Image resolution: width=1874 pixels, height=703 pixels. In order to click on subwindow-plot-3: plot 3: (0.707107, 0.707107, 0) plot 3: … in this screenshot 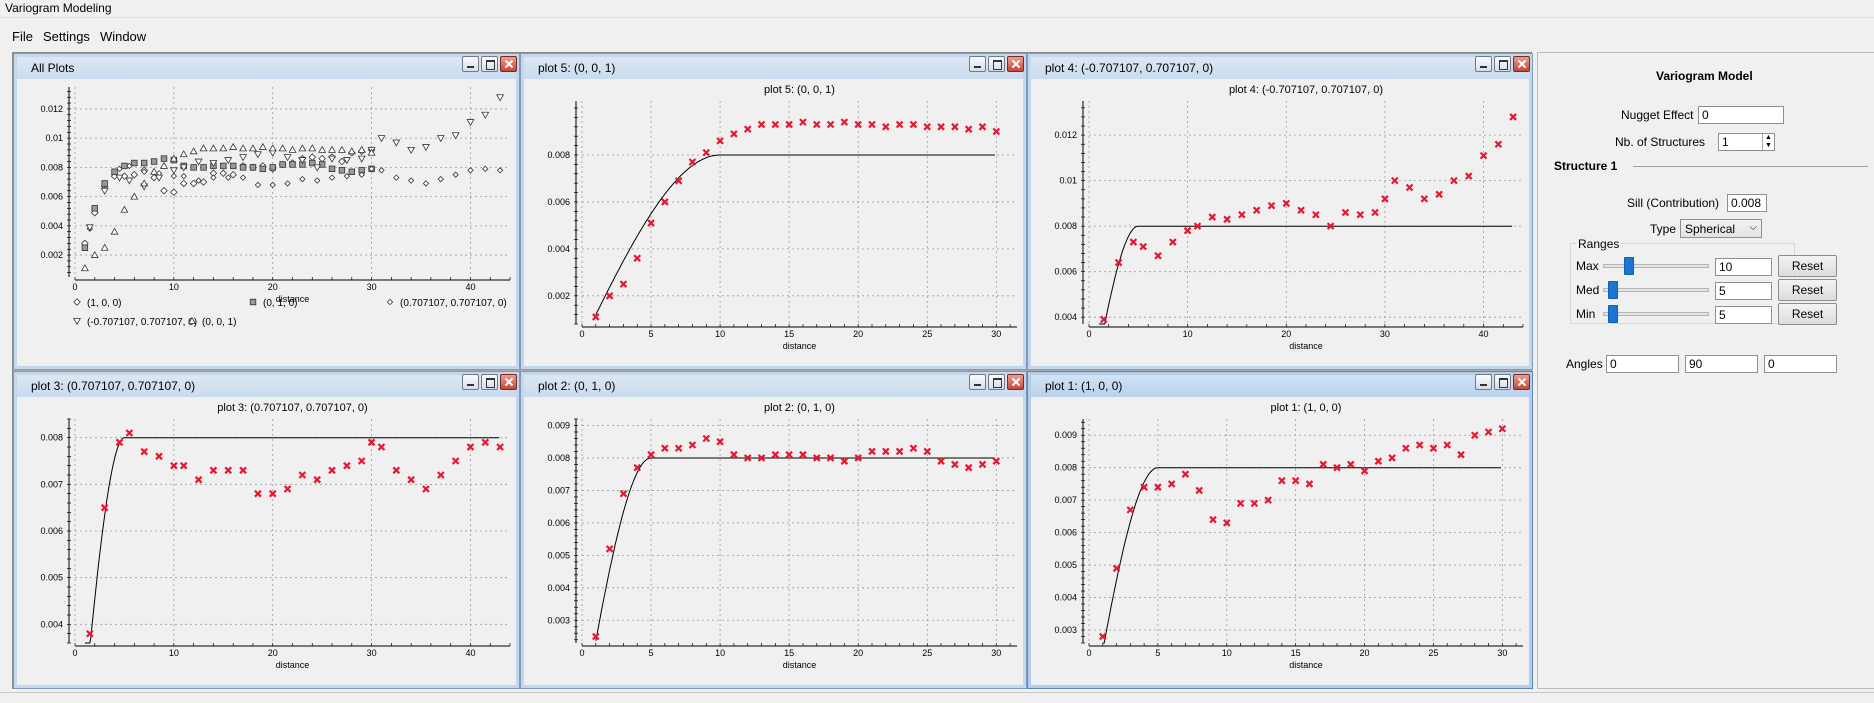, I will do `click(266, 530)`.